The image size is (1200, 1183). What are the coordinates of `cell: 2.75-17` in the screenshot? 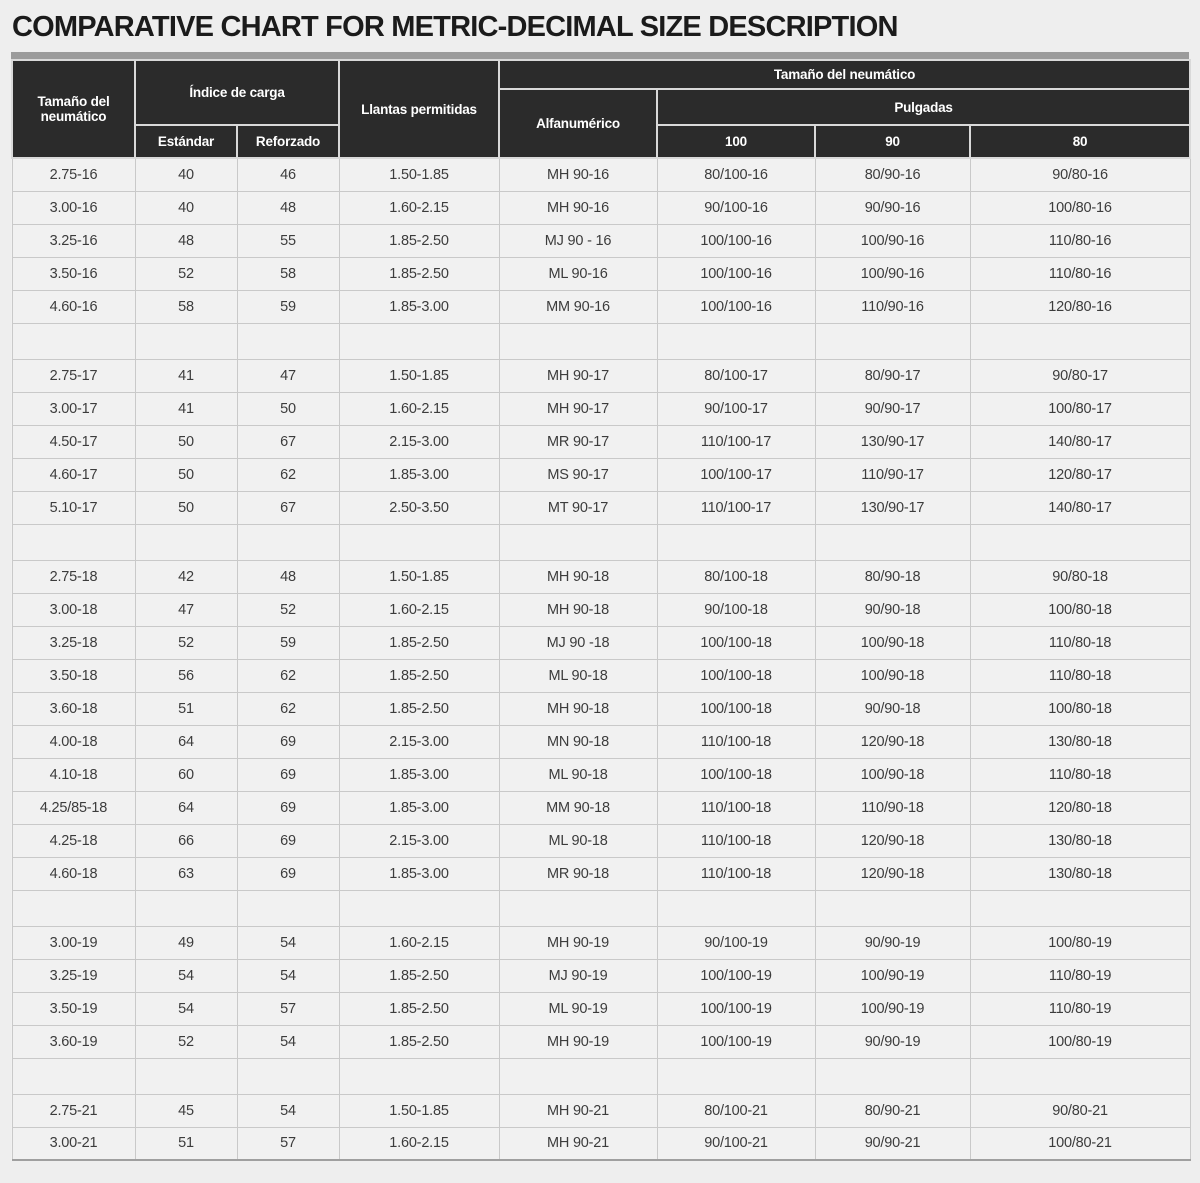 It's located at (73, 375).